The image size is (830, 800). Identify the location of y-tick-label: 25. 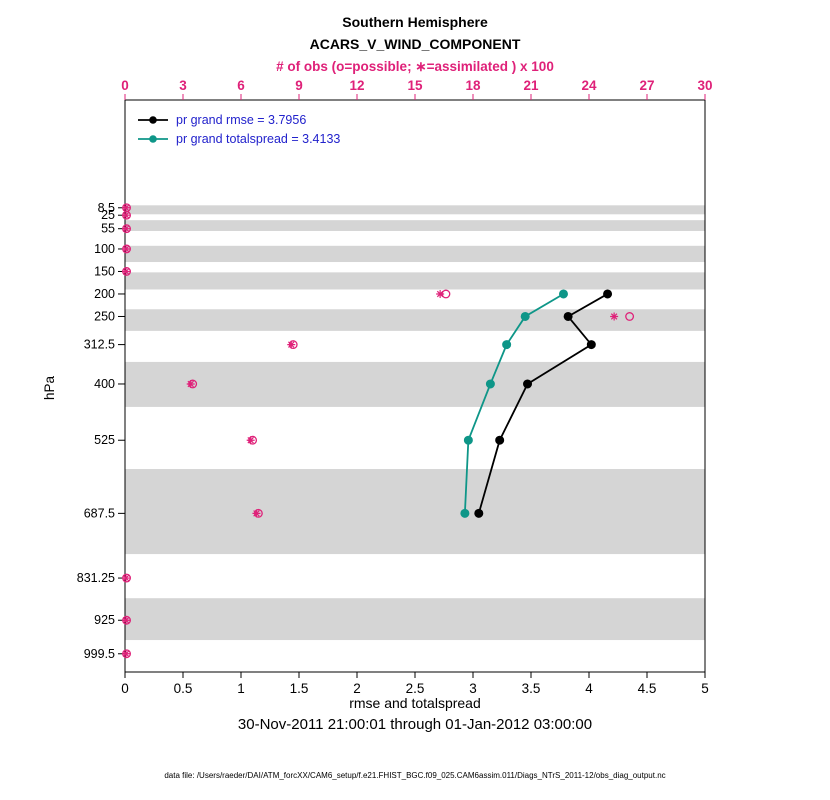
(108, 215).